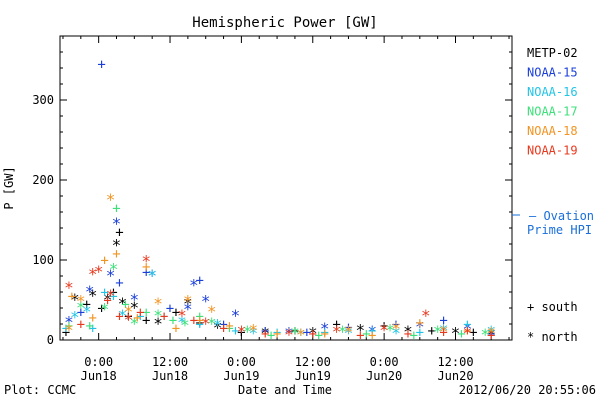 This screenshot has width=600, height=400. I want to click on y-tick-label: 100, so click(43, 260).